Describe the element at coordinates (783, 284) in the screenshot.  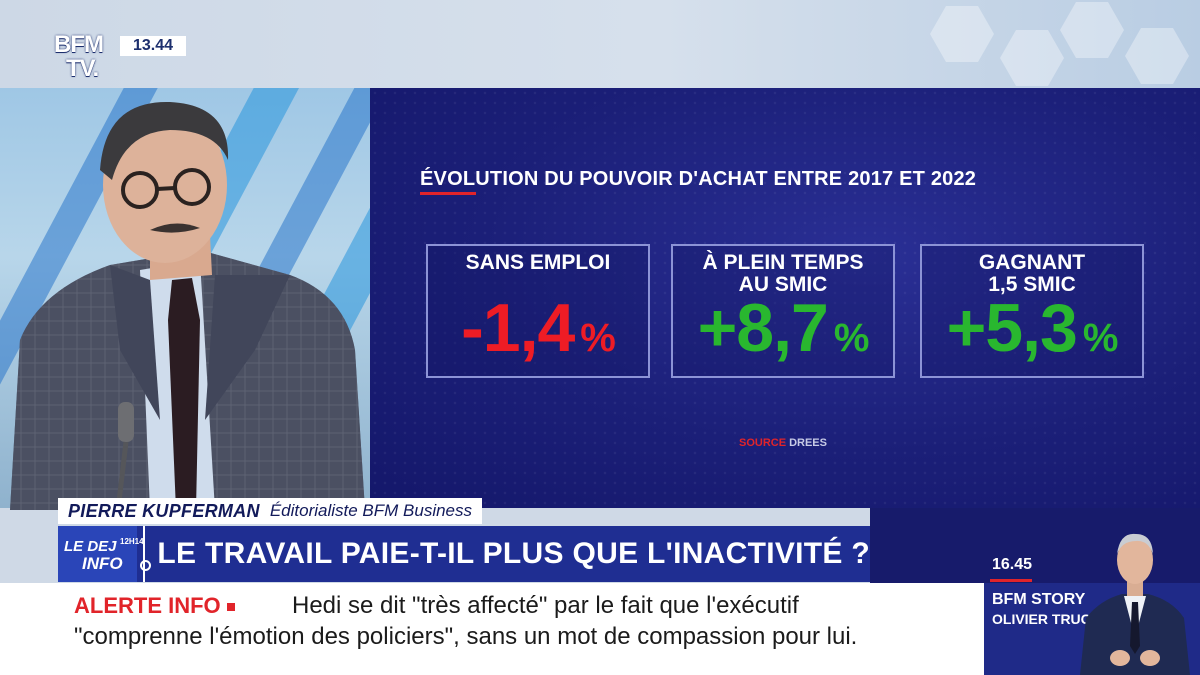
I see `stat-label-line: AU SMIC` at that location.